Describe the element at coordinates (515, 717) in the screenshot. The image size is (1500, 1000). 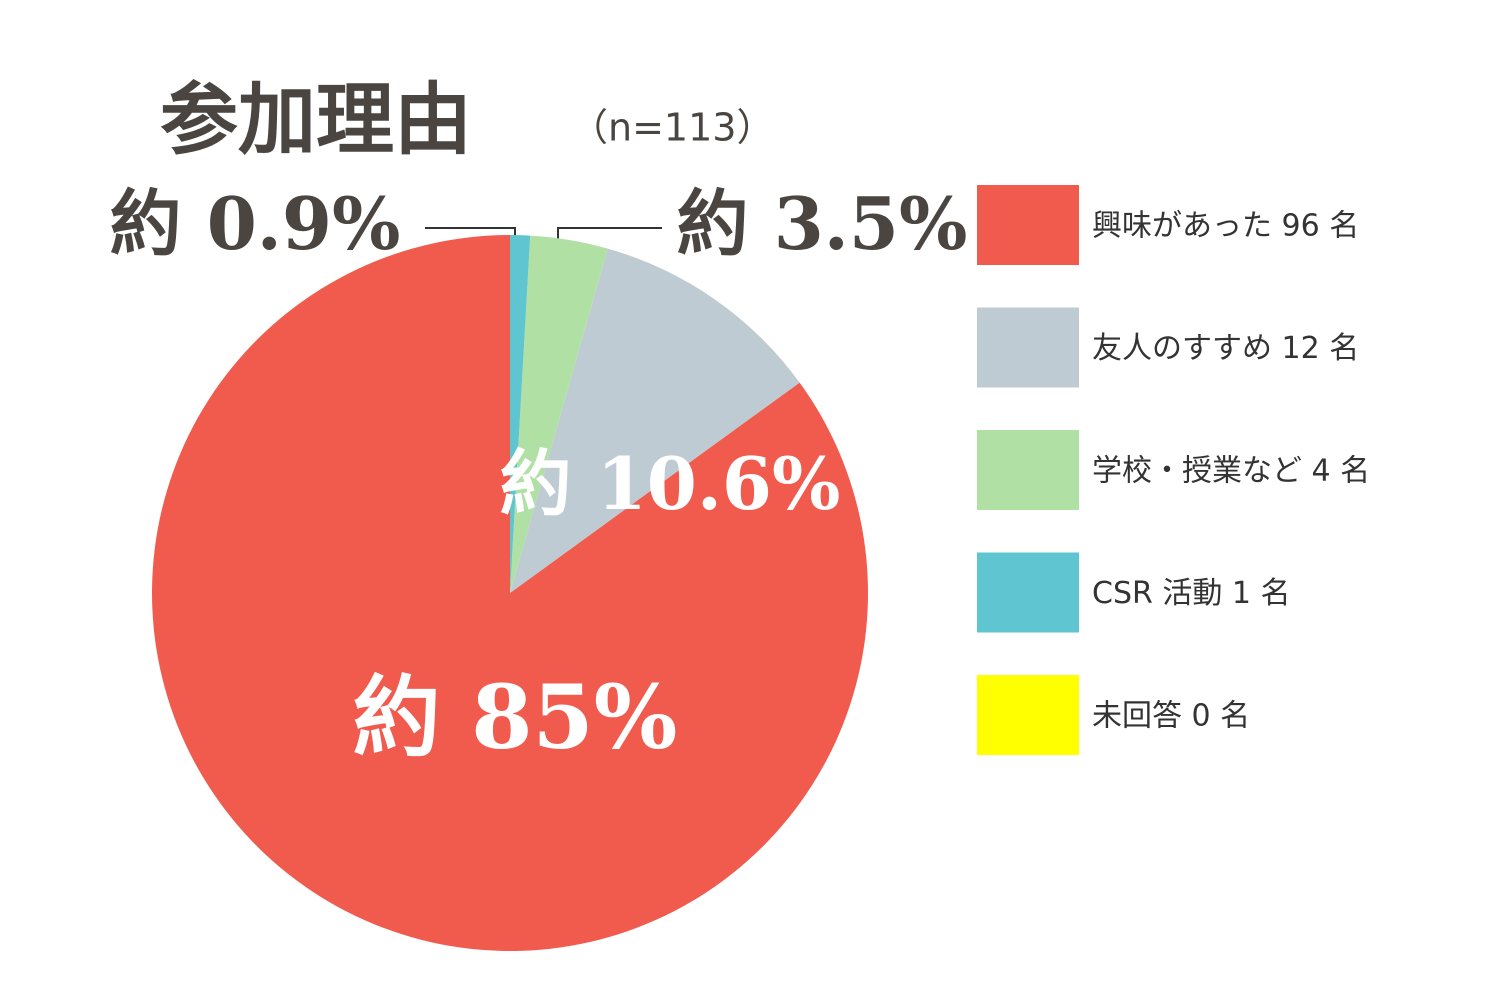
I see `data-label: 約 85%` at that location.